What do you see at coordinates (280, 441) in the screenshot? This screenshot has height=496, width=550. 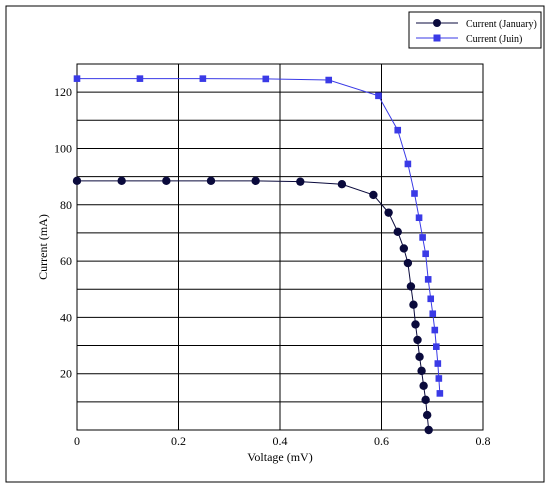 I see `x-tick-label: 0.4` at bounding box center [280, 441].